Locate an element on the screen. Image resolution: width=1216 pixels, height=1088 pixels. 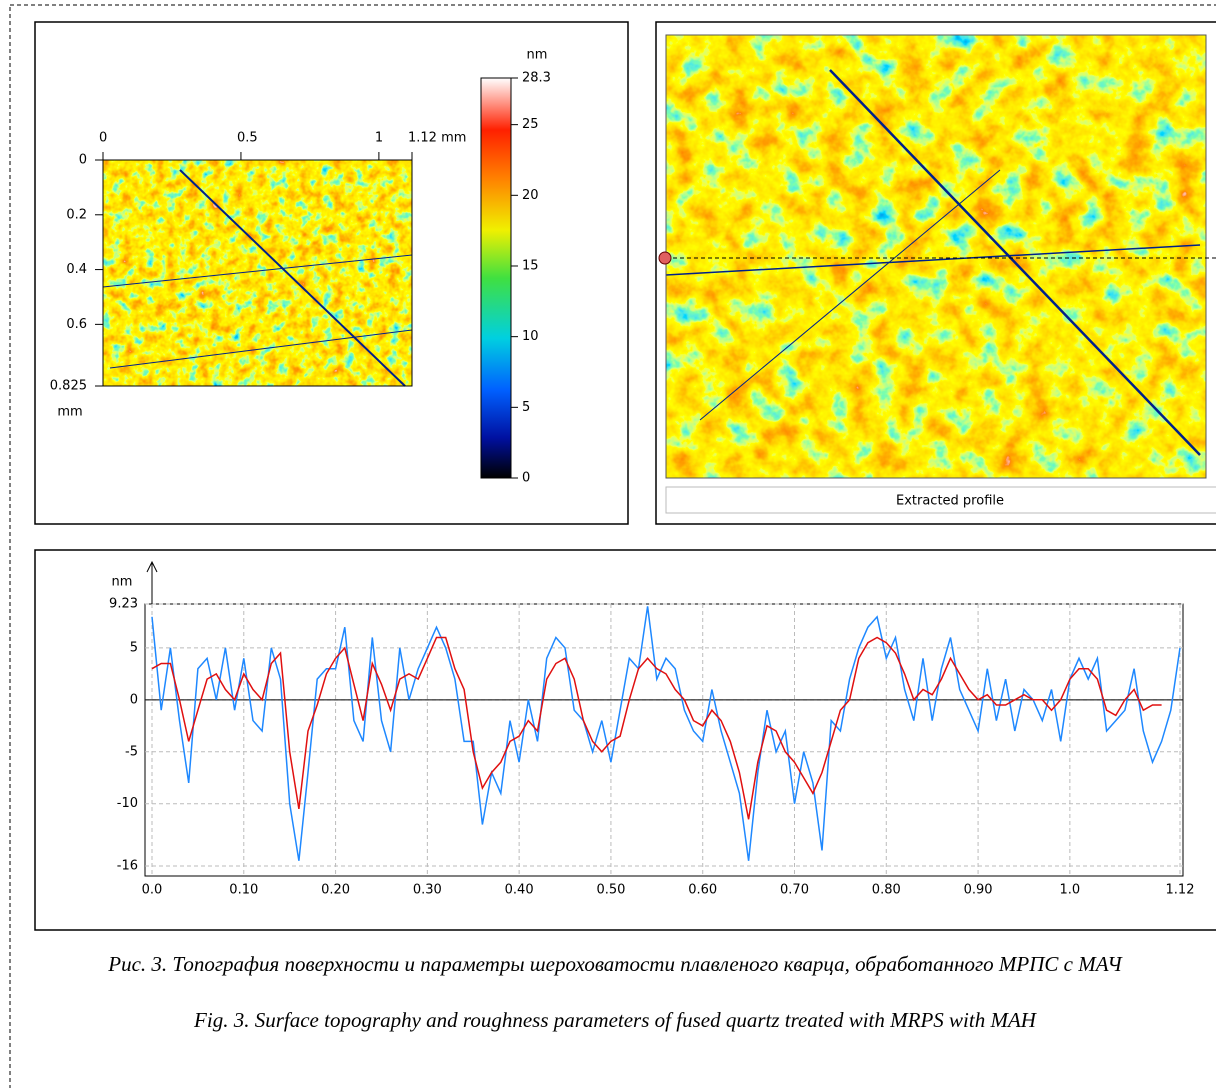
y-axis-label: nm is located at coordinates (122, 582).